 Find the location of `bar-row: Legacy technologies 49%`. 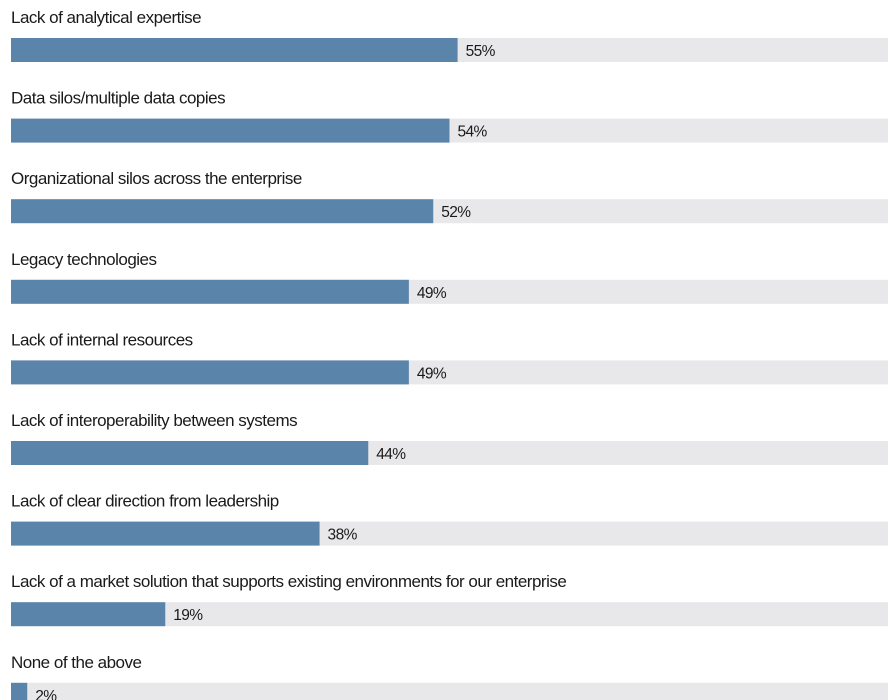

bar-row: Legacy technologies 49% is located at coordinates (449, 277).